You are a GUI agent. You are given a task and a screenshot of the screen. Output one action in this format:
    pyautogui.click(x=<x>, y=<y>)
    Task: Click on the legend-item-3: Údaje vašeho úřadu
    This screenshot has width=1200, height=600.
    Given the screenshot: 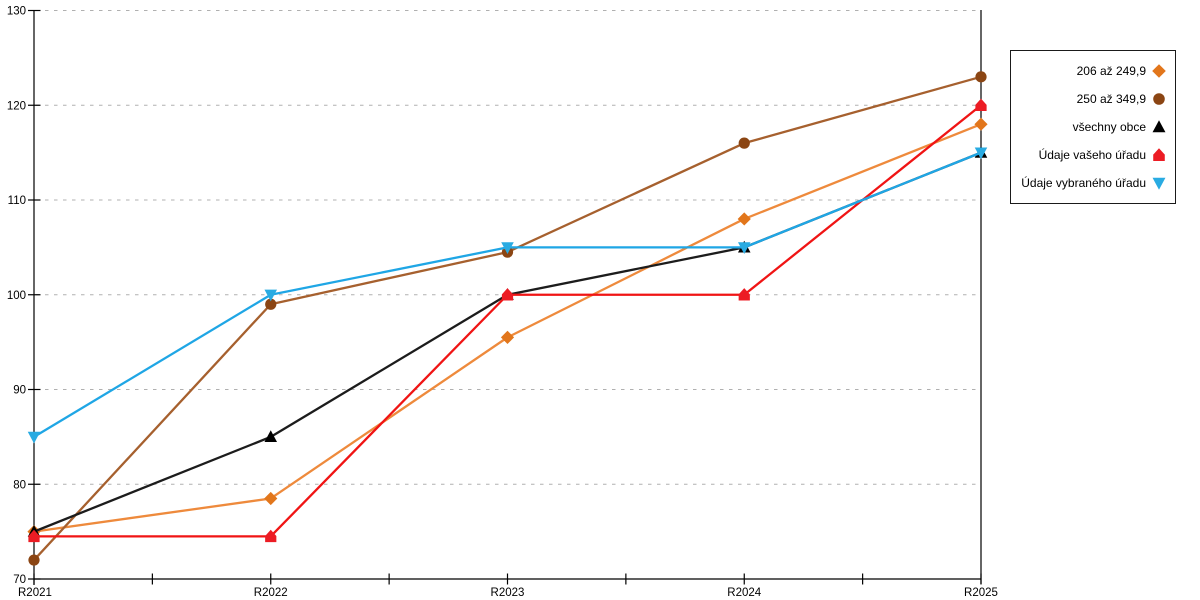 What is the action you would take?
    pyautogui.click(x=1093, y=155)
    